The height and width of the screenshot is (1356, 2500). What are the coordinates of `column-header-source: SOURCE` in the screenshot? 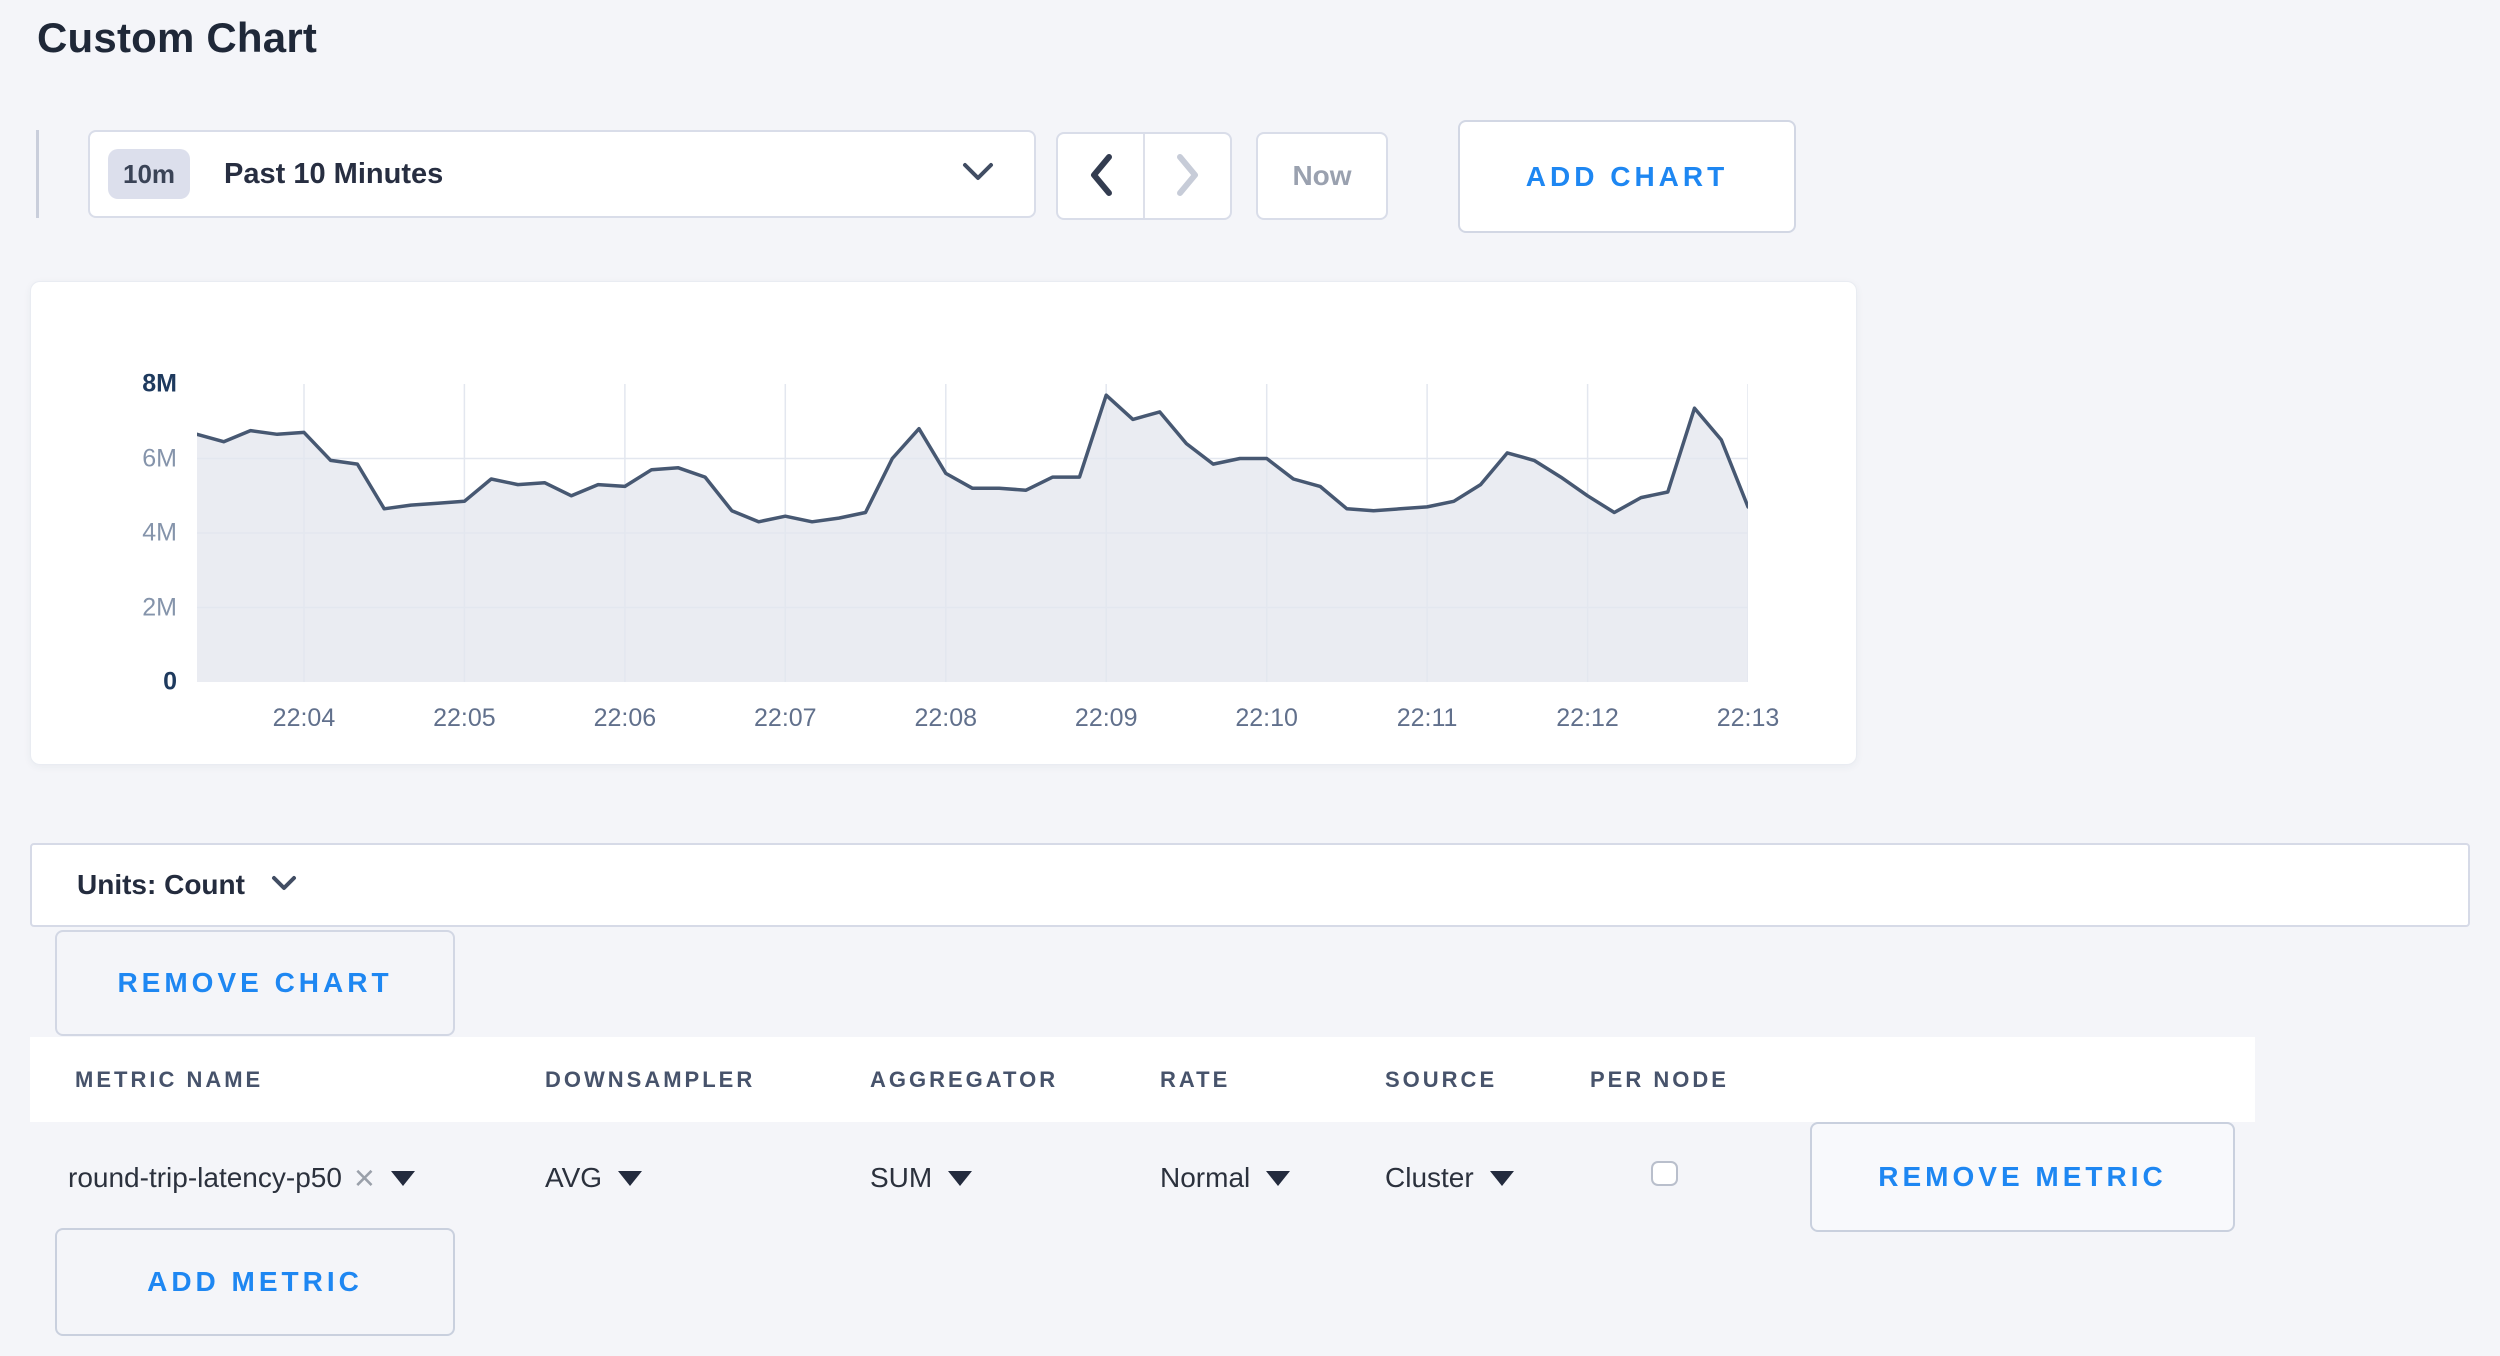 It's located at (1441, 1079).